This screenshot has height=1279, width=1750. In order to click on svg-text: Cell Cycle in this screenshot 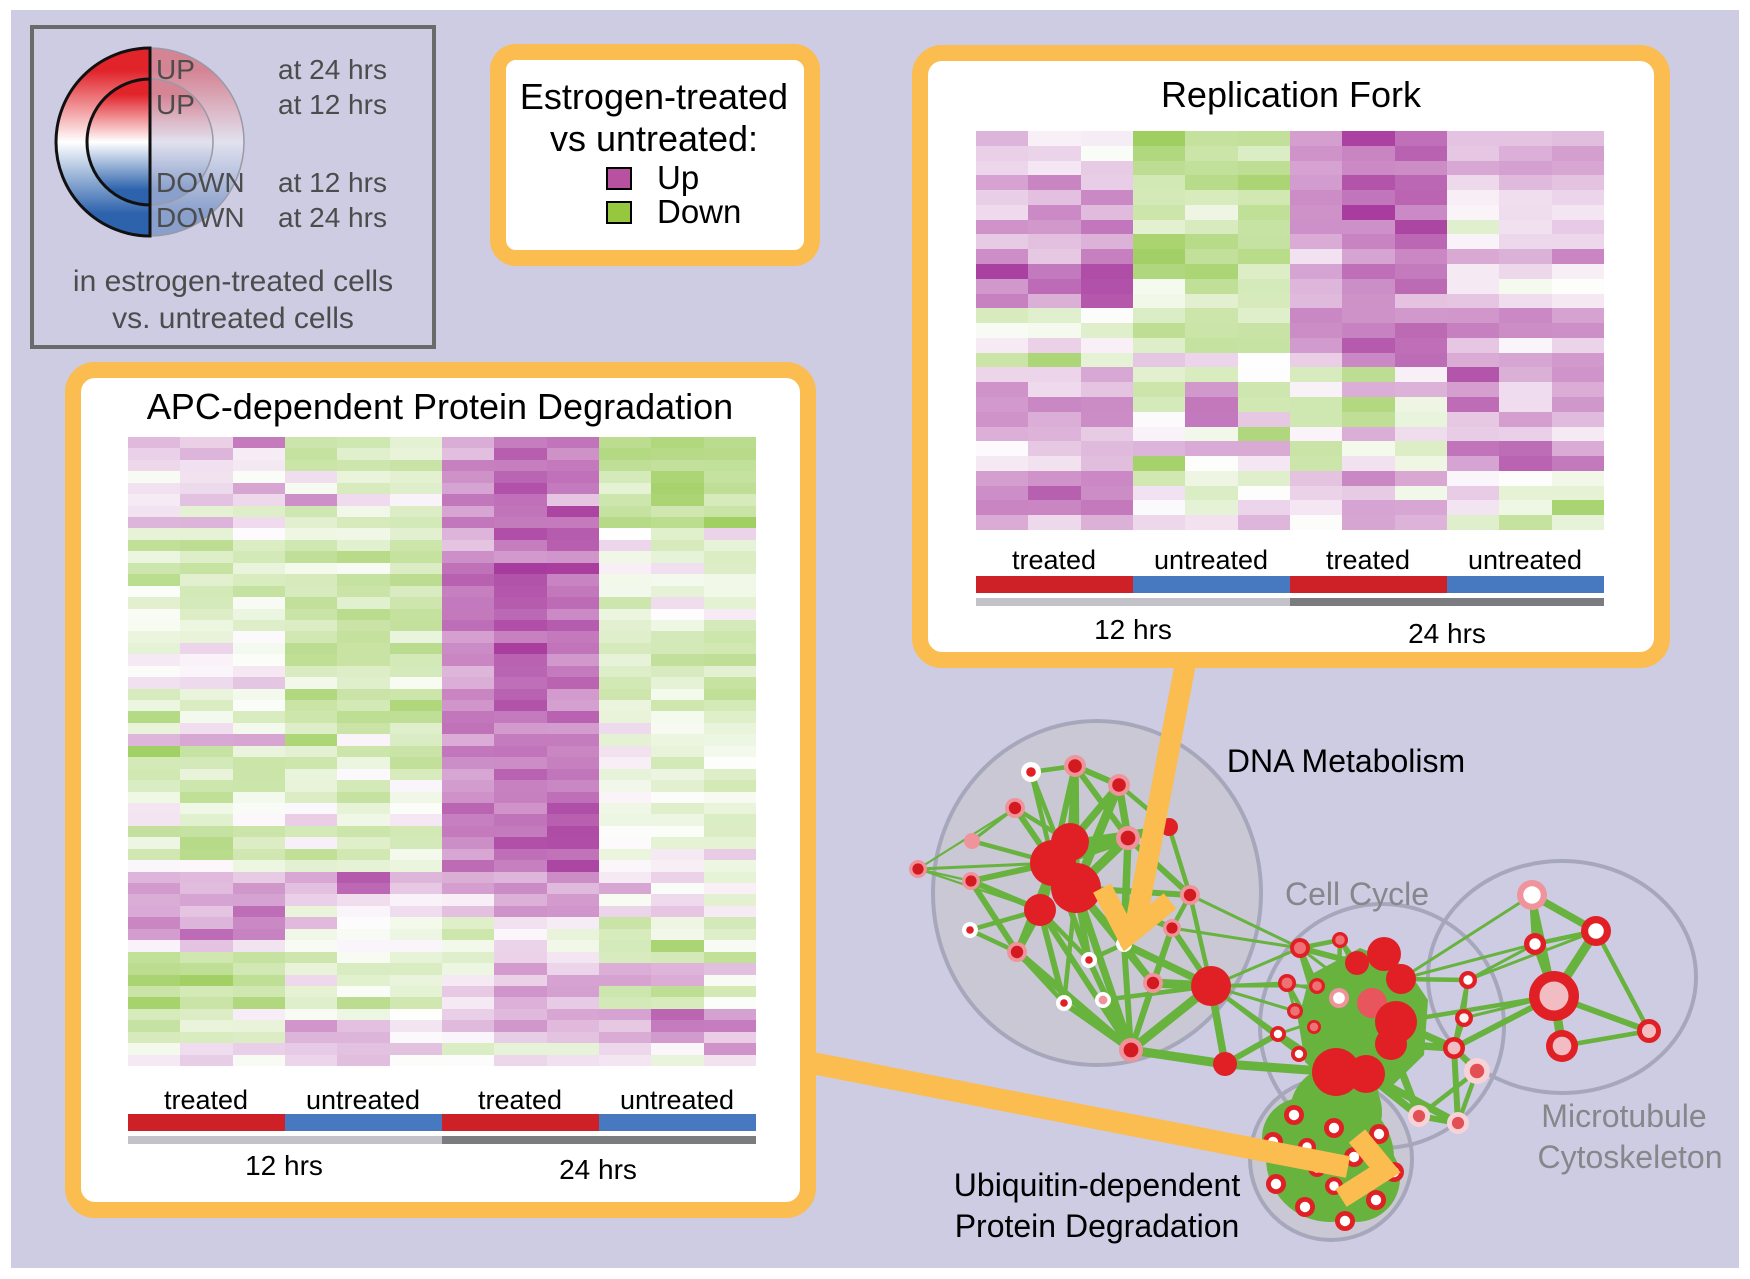, I will do `click(1357, 894)`.